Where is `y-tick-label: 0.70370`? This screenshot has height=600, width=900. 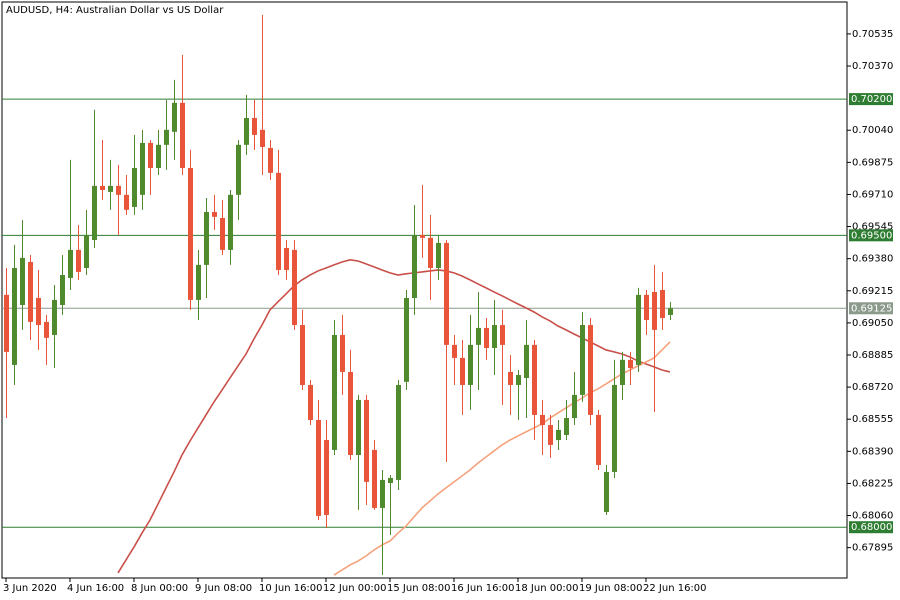
y-tick-label: 0.70370 is located at coordinates (872, 66).